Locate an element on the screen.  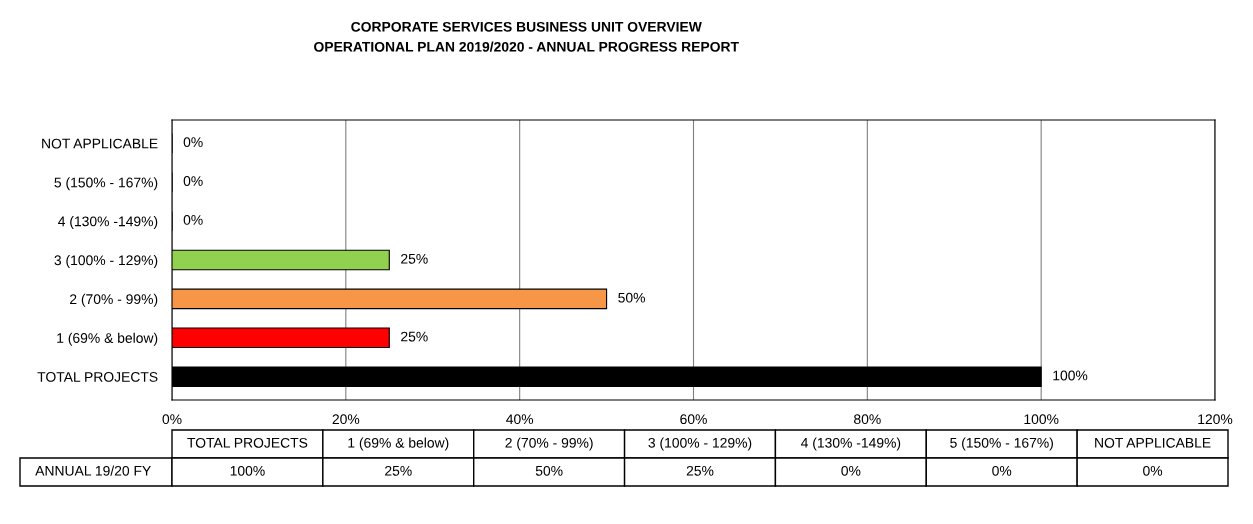
text: 100% is located at coordinates (247, 470).